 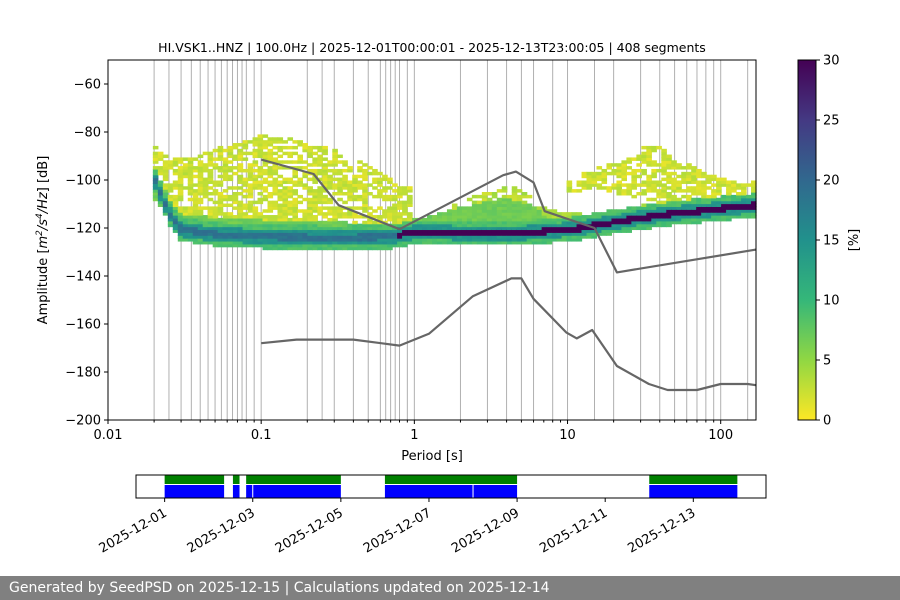 I want to click on x-tick-label: 100, so click(x=720, y=435).